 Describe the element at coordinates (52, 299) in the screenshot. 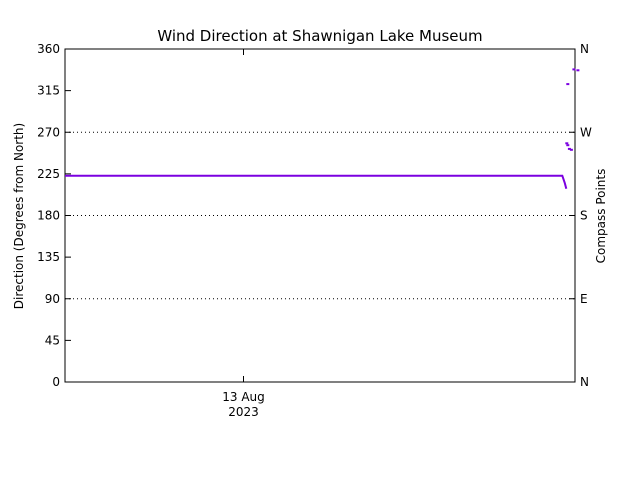

I see `y-tick-label: 90` at that location.